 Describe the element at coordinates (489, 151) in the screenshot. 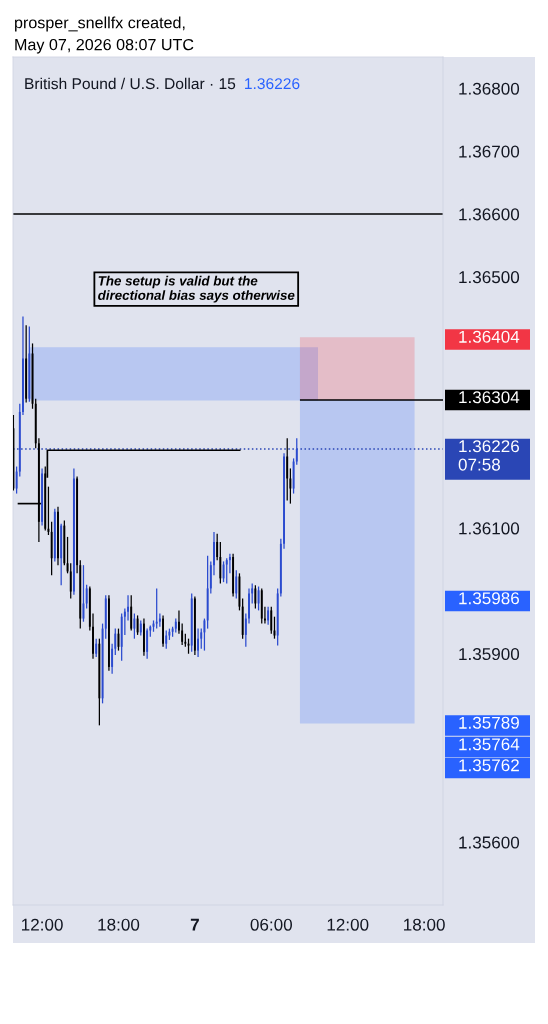

I see `y-tick-label: 1.36700` at that location.